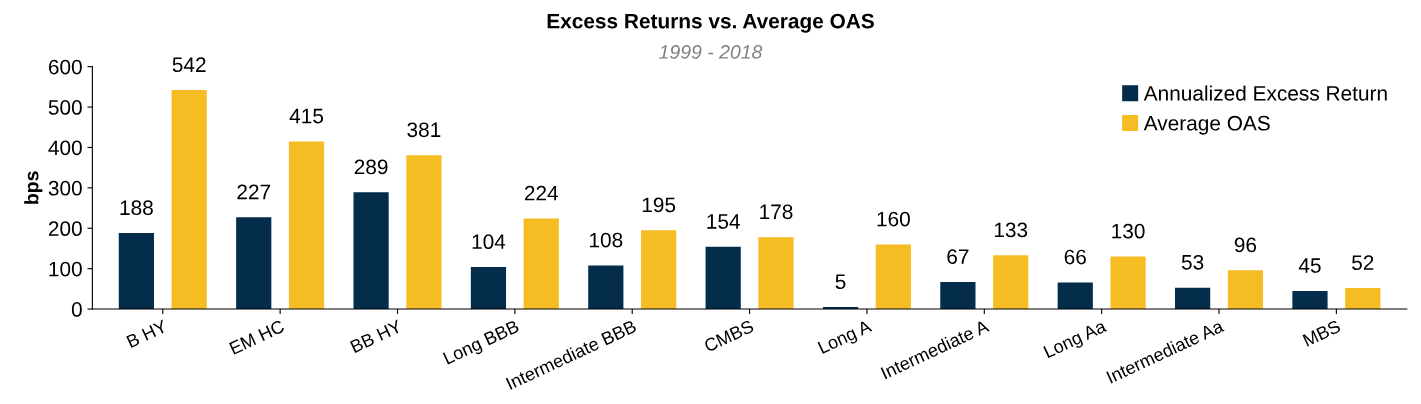 The width and height of the screenshot is (1421, 404). Describe the element at coordinates (1309, 265) in the screenshot. I see `data-label: 45` at that location.